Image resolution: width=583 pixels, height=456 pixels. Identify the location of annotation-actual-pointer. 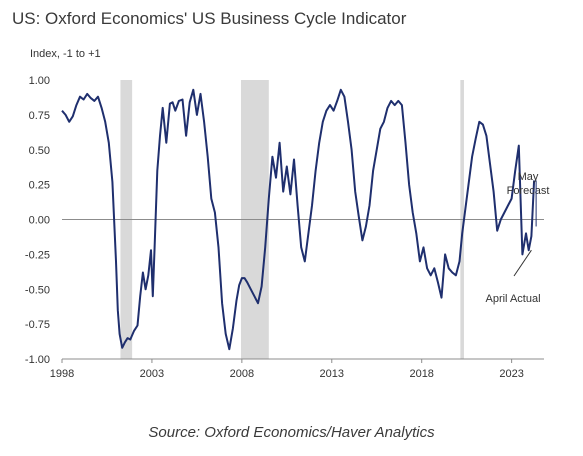
(522, 263).